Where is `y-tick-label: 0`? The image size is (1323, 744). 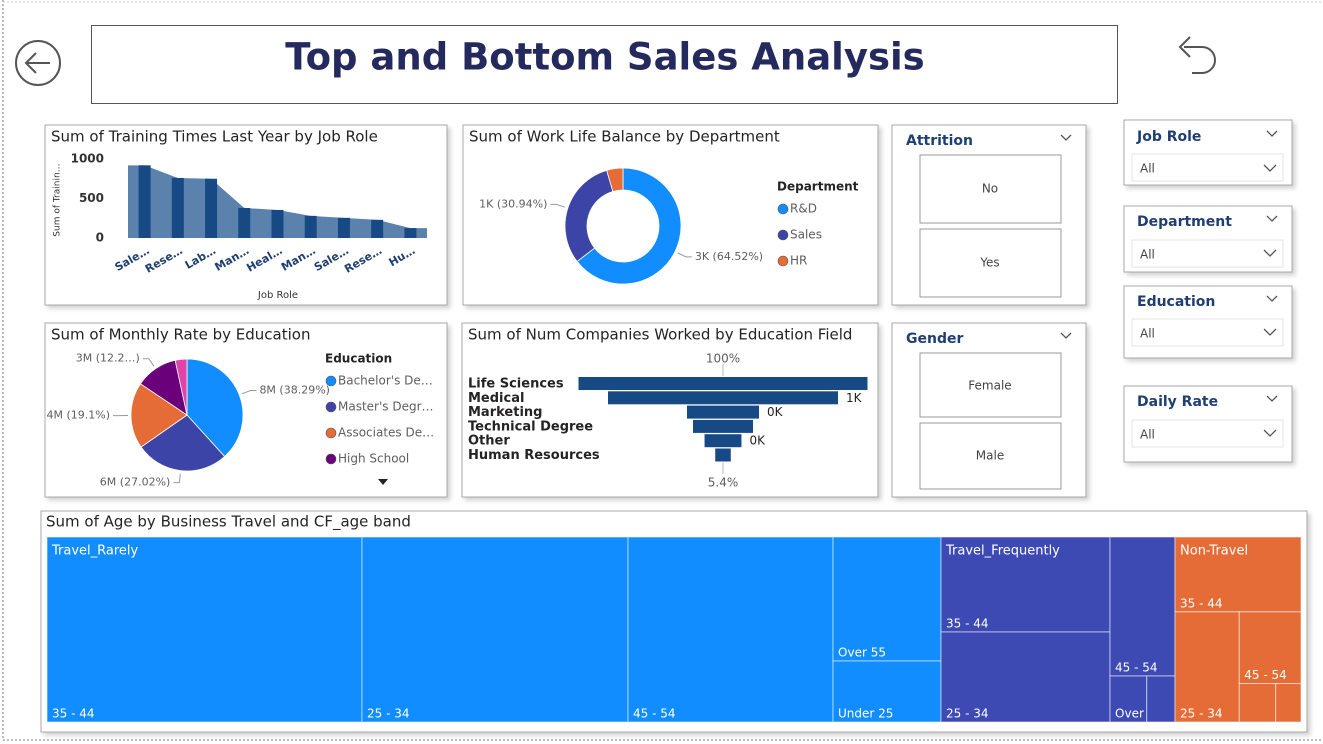 y-tick-label: 0 is located at coordinates (100, 238).